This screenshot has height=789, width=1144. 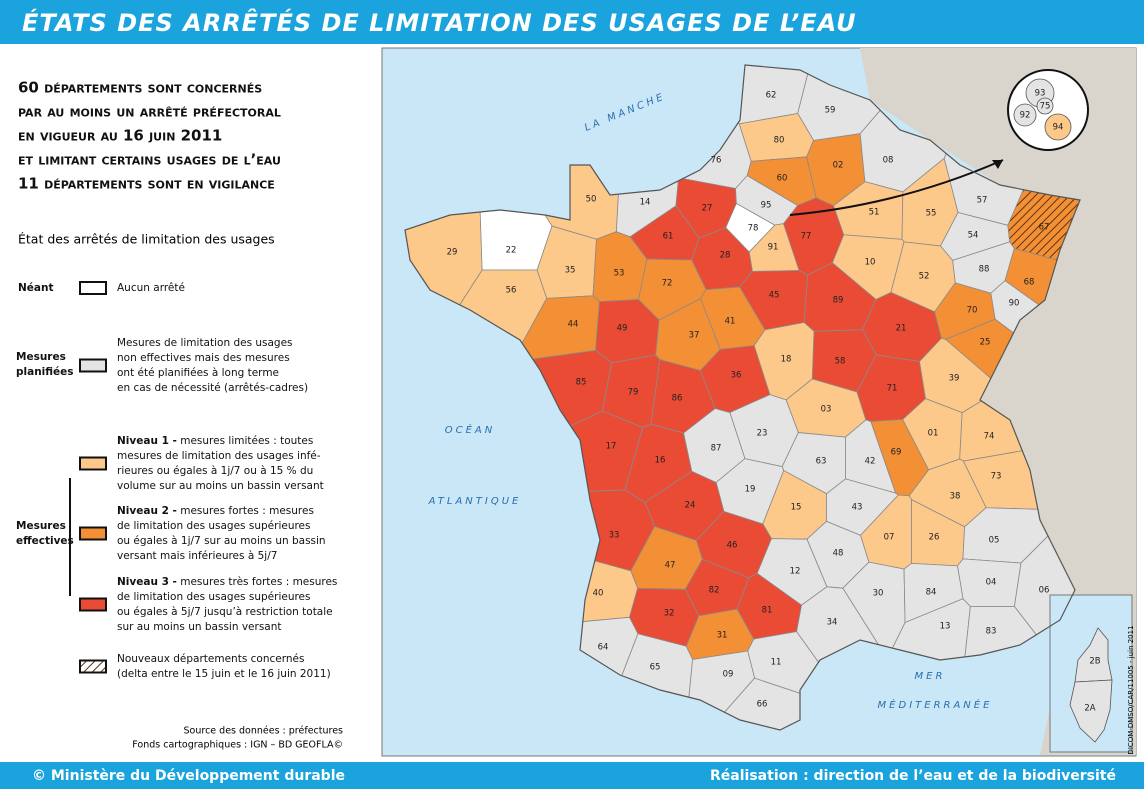 What do you see at coordinates (991, 583) in the screenshot?
I see `department-label: 04` at bounding box center [991, 583].